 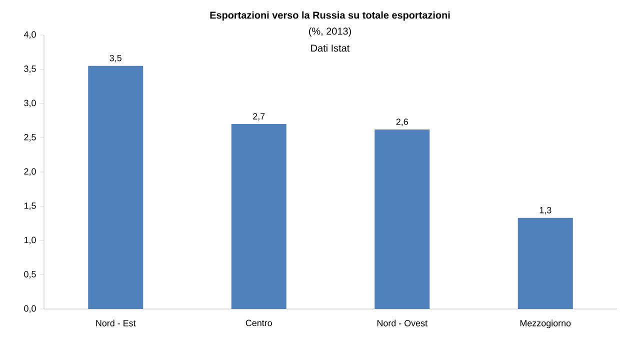 What do you see at coordinates (116, 58) in the screenshot?
I see `data-label: 3,5` at bounding box center [116, 58].